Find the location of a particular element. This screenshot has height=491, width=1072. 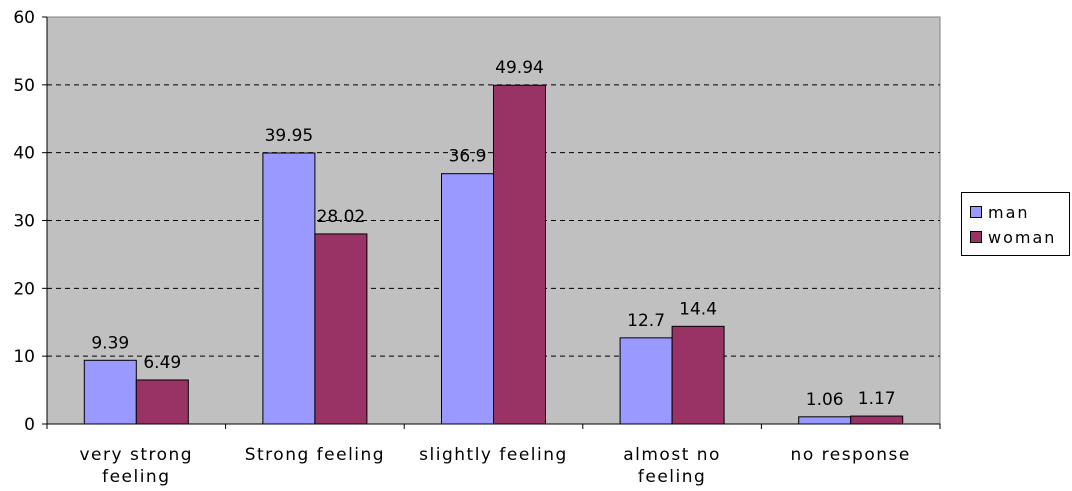

x-category-label: no response is located at coordinates (851, 455).